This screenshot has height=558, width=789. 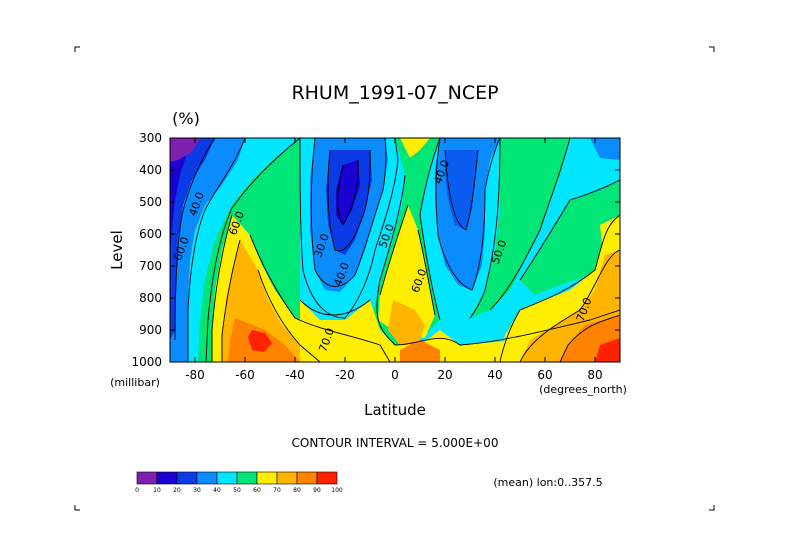 What do you see at coordinates (547, 482) in the screenshot?
I see `footnote-mean-lon: (mean) lon:0..357.5` at bounding box center [547, 482].